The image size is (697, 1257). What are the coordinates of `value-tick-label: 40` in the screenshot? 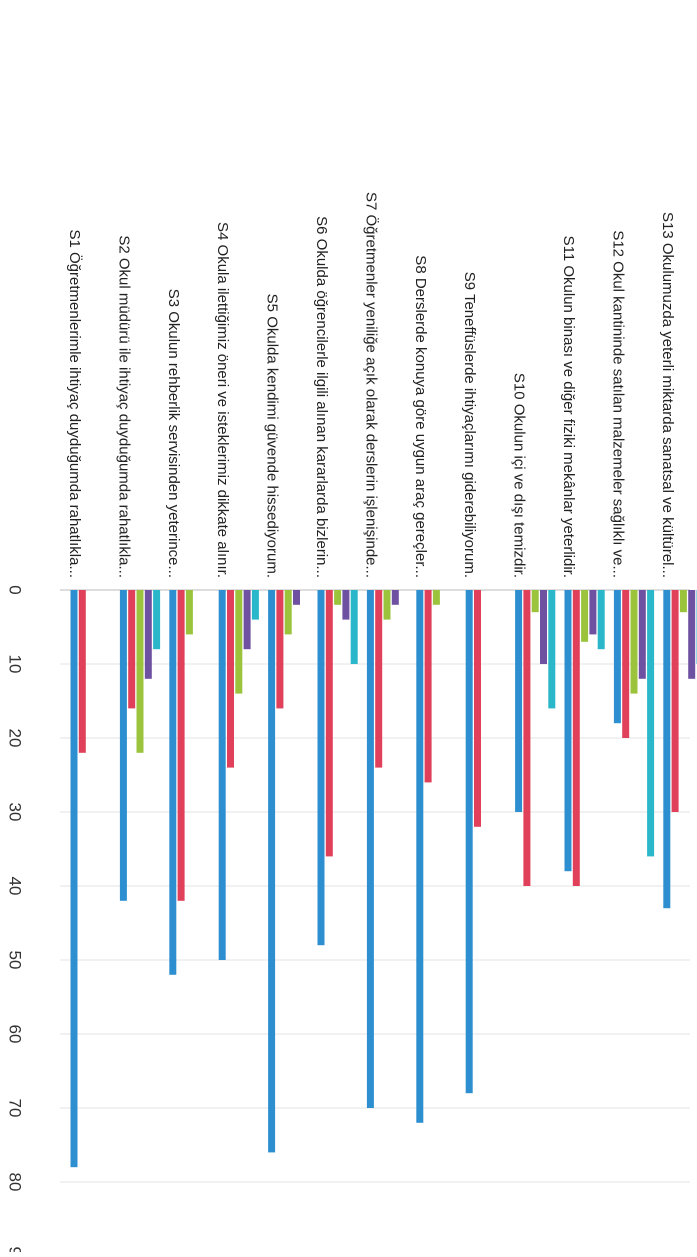 It's located at (15, 886).